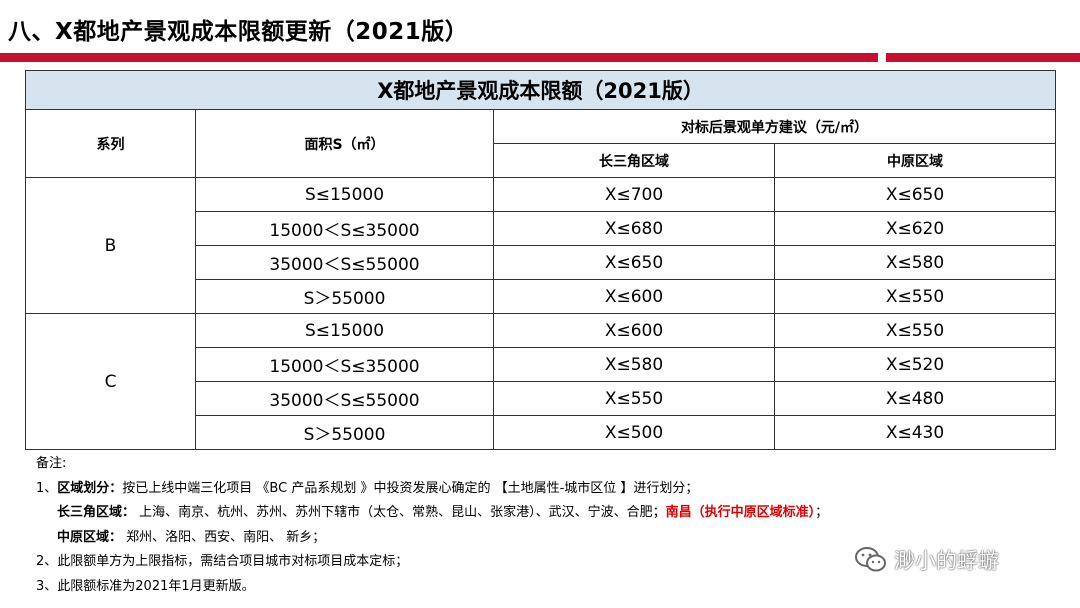  I want to click on central-cost-cell: X≤430, so click(915, 432).